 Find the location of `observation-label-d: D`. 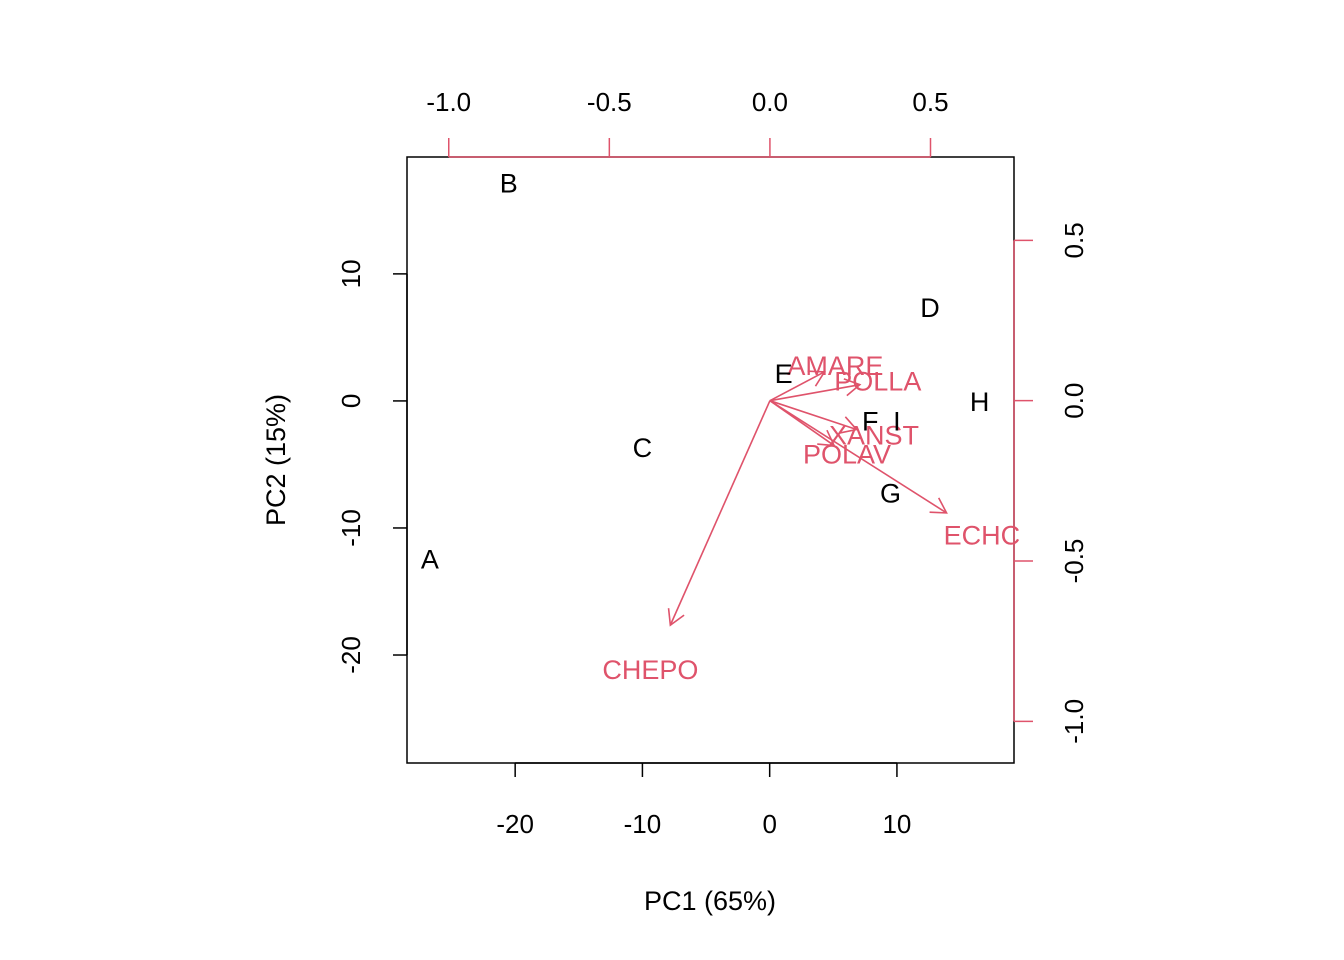

observation-label-d: D is located at coordinates (930, 308).